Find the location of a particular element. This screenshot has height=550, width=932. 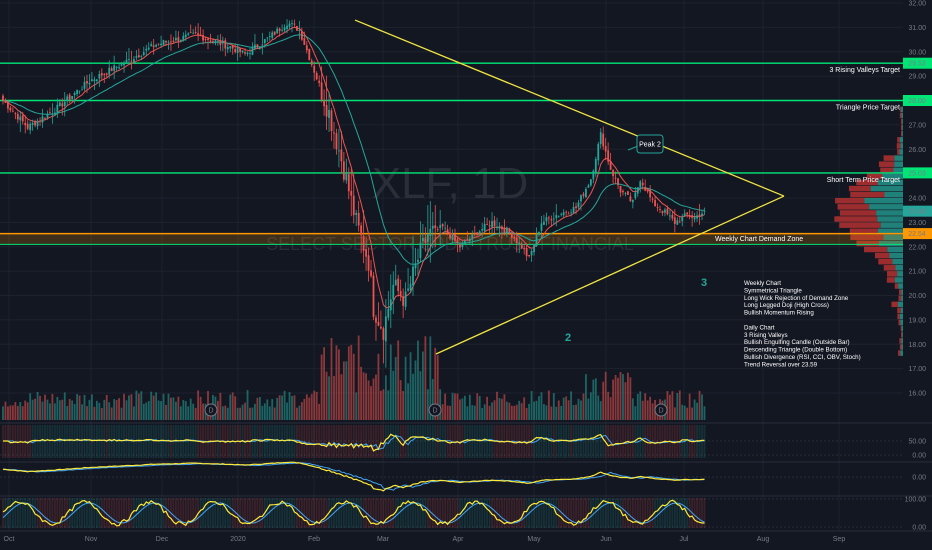

panel-tick-label: 0.00 is located at coordinates (919, 456).